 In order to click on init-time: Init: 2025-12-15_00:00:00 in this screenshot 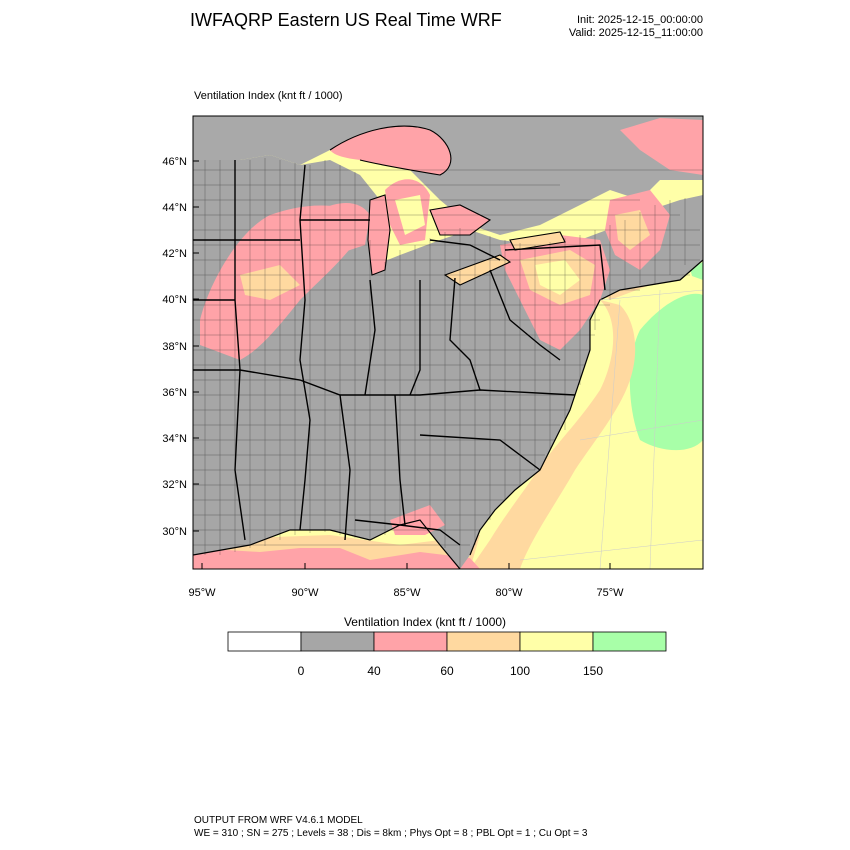, I will do `click(640, 20)`.